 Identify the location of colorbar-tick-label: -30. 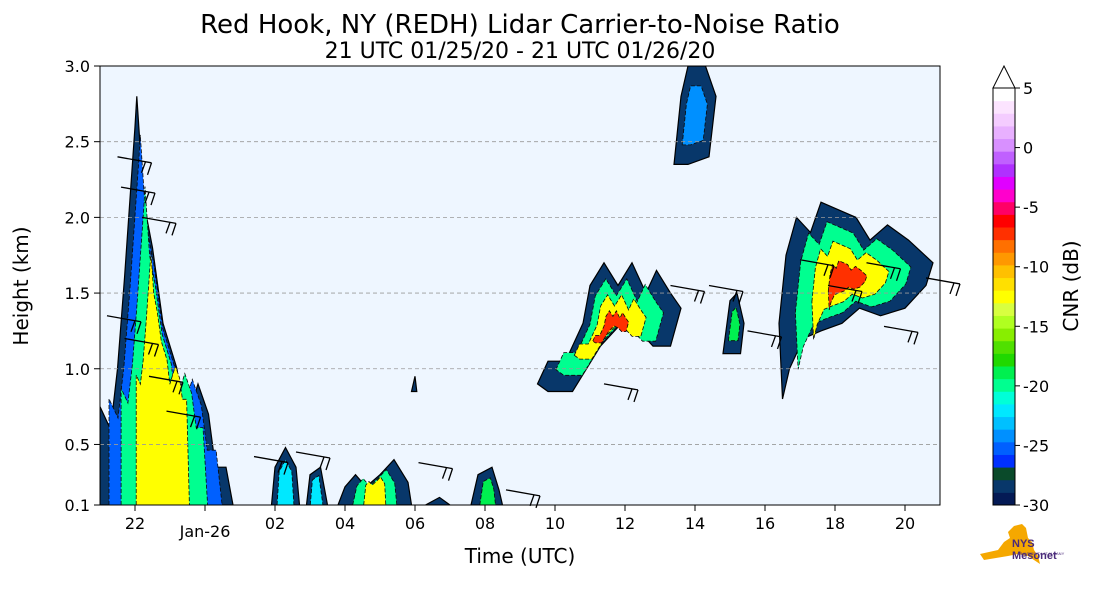
(1036, 505).